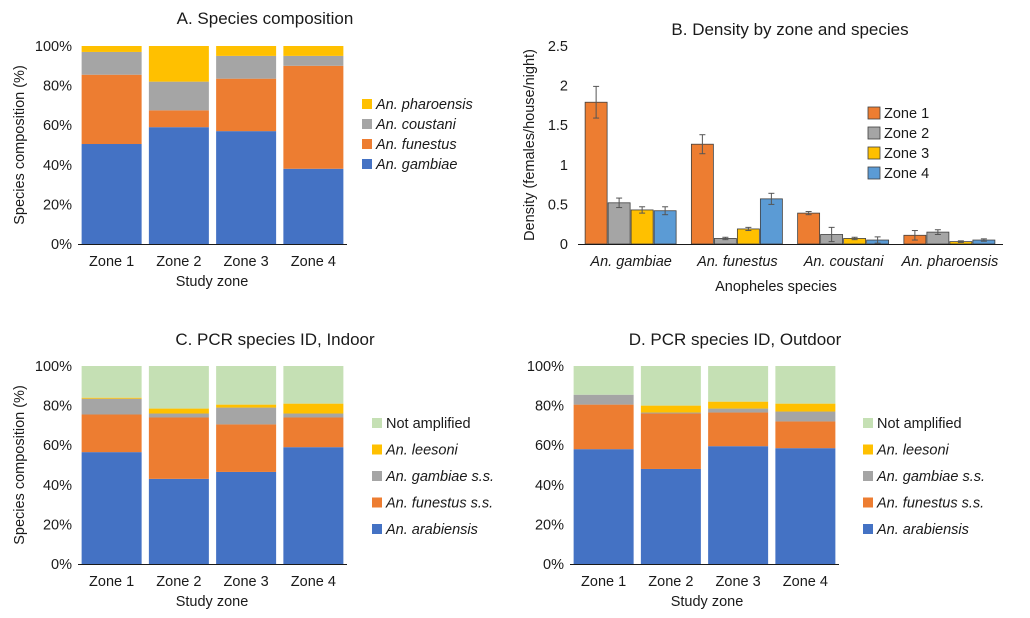 This screenshot has width=1030, height=618. Describe the element at coordinates (424, 105) in the screenshot. I see `legend-entry: An. pharoensis` at that location.